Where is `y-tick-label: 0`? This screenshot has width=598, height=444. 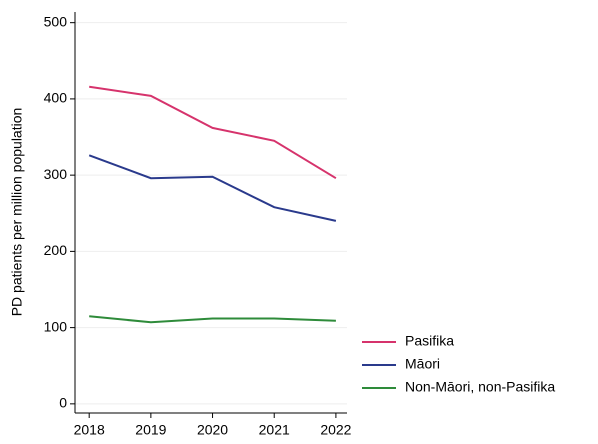
y-tick-label: 0 is located at coordinates (63, 403).